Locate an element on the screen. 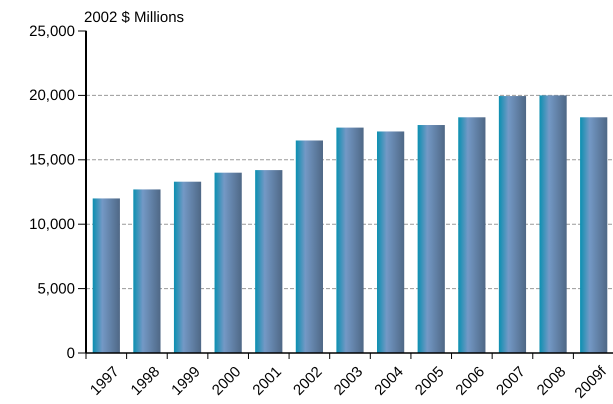 The image size is (613, 404). y-axis-title: 2002 $ Millions is located at coordinates (134, 17).